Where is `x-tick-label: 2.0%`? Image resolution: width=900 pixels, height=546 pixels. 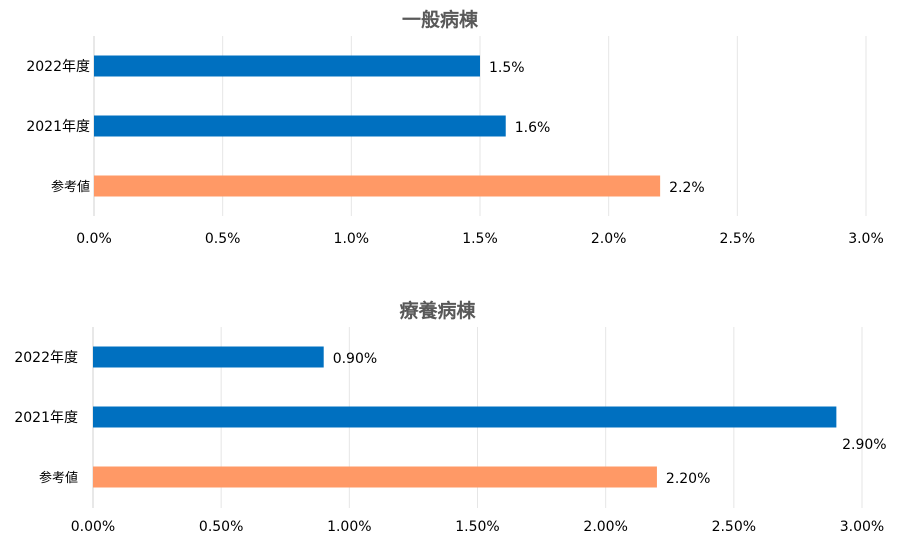 x-tick-label: 2.0% is located at coordinates (609, 239).